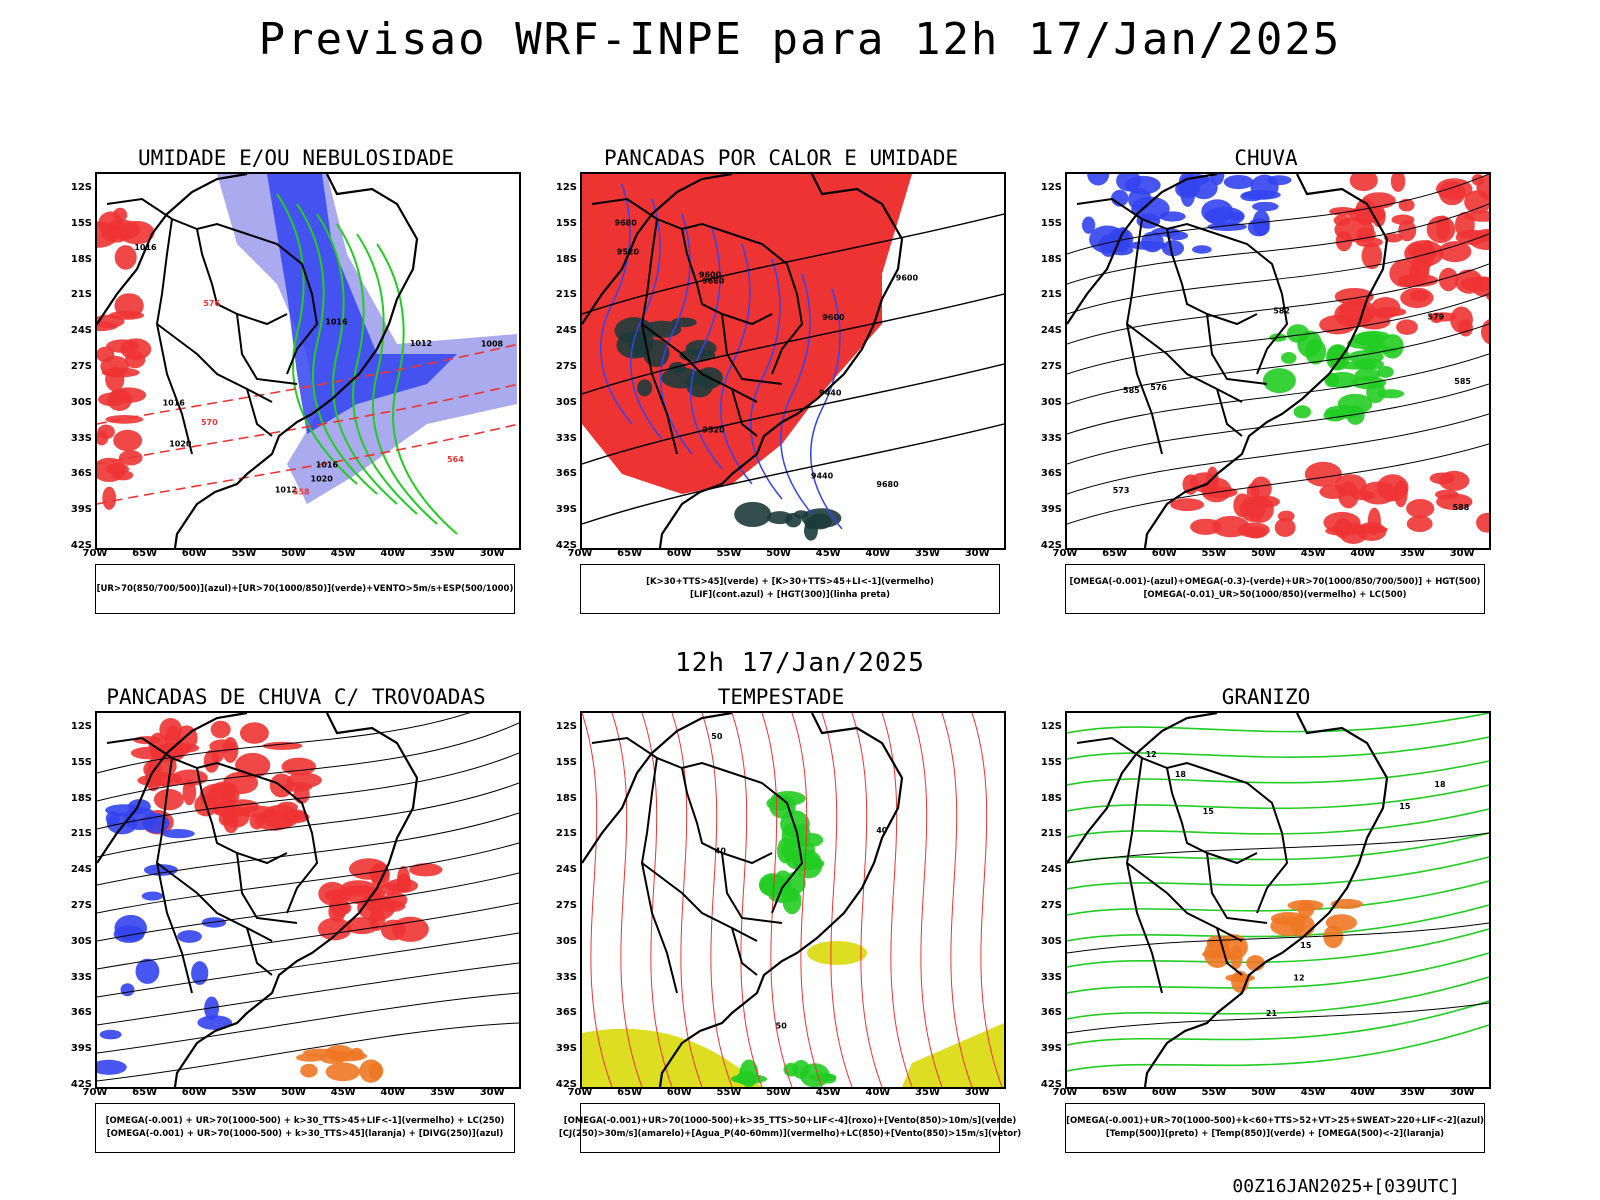 The width and height of the screenshot is (1600, 1200). What do you see at coordinates (308, 464) in the screenshot?
I see `thickness-contour` at bounding box center [308, 464].